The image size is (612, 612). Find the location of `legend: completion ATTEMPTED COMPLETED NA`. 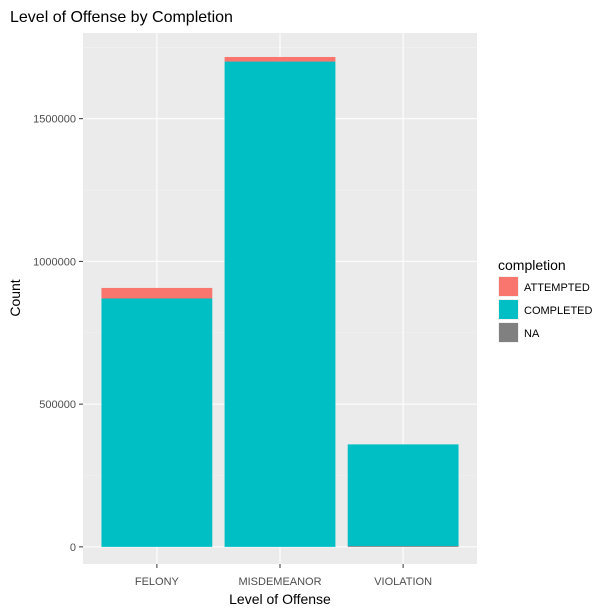

legend: completion ATTEMPTED COMPLETED NA is located at coordinates (545, 300).